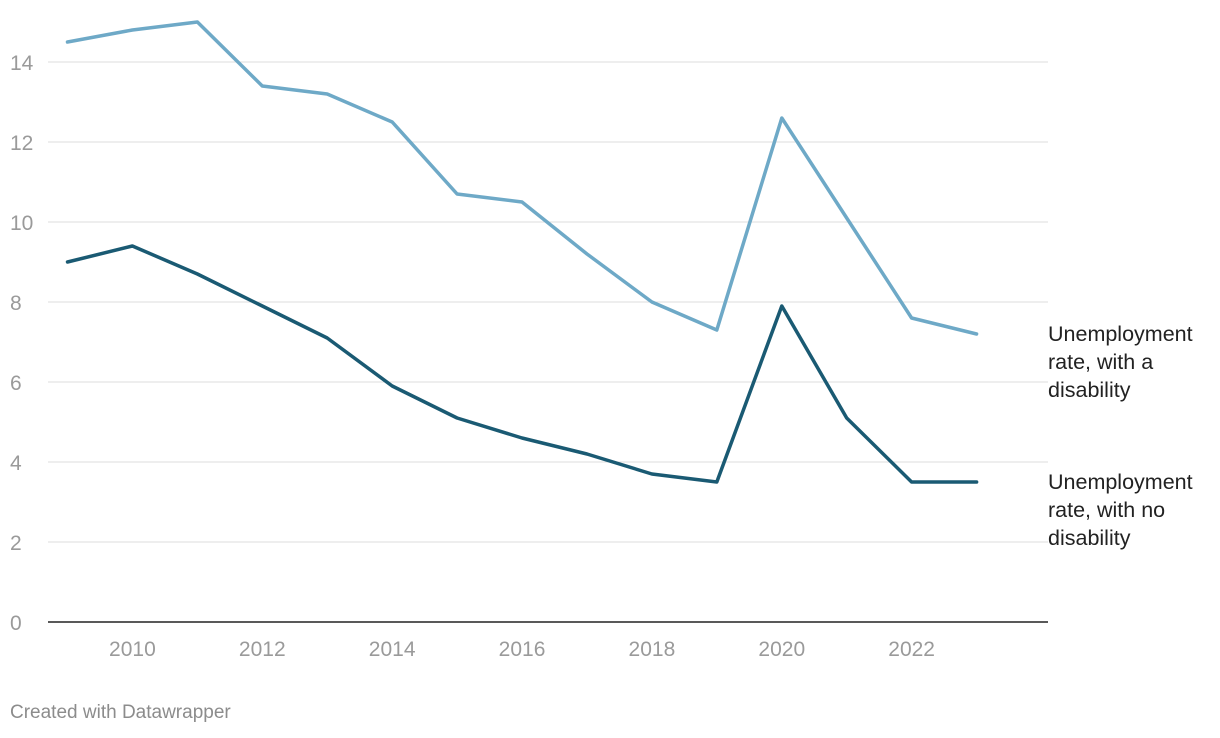  What do you see at coordinates (1120, 362) in the screenshot?
I see `series-label-with-disability: Unemployment rate, with a disability` at bounding box center [1120, 362].